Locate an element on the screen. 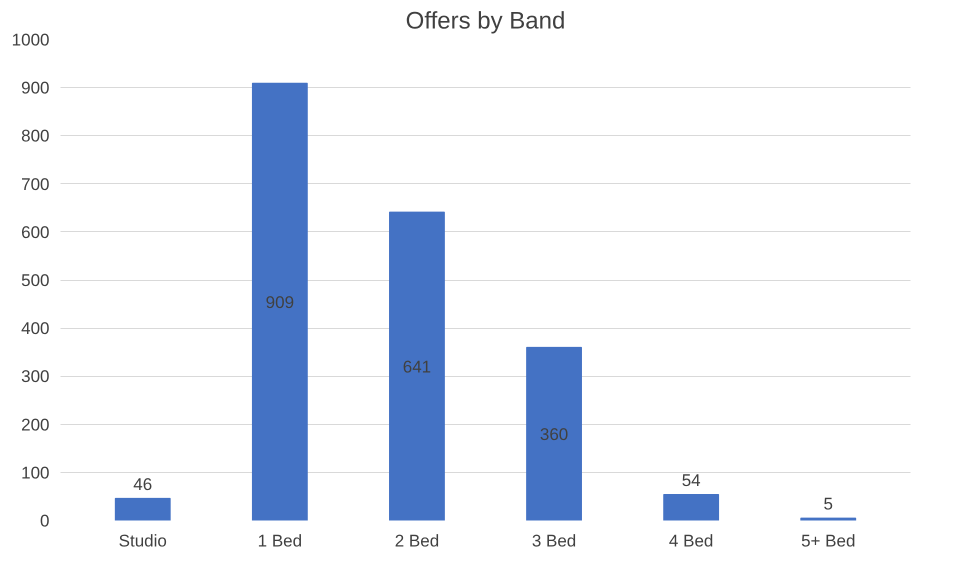 This screenshot has height=578, width=957. data-label: 5 is located at coordinates (828, 504).